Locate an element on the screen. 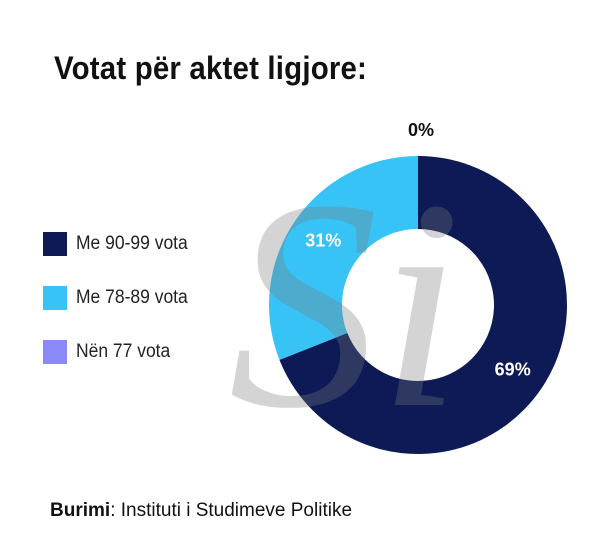 The image size is (616, 550). chart-title: Votat për aktet ligjore: is located at coordinates (211, 68).